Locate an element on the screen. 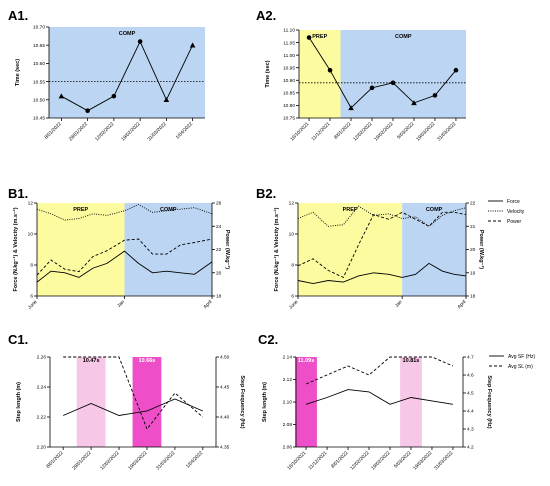 The image size is (550, 486). x-tick-label: 12/02/2022 is located at coordinates (104, 131).